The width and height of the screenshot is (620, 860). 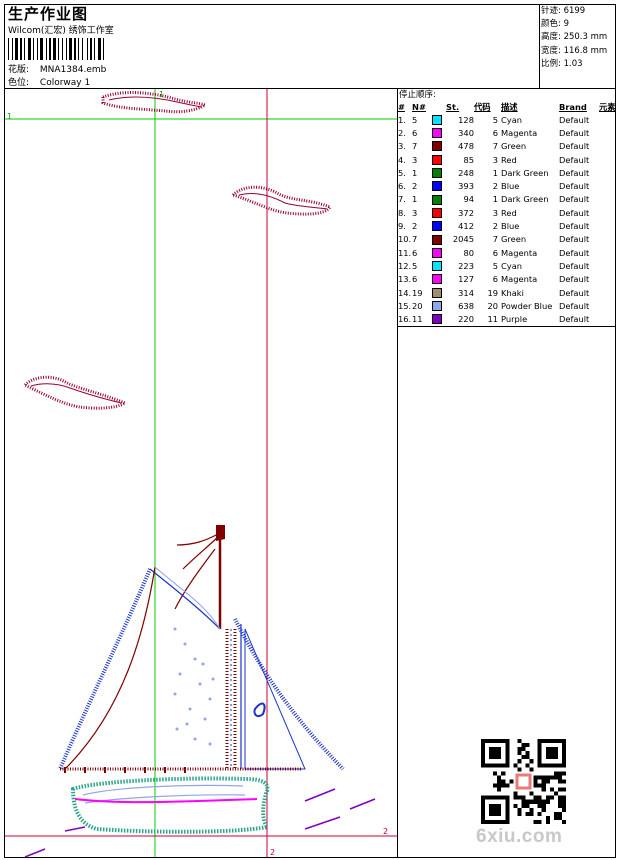 I want to click on stat-height: 高度: 250.3 mm, so click(x=574, y=37).